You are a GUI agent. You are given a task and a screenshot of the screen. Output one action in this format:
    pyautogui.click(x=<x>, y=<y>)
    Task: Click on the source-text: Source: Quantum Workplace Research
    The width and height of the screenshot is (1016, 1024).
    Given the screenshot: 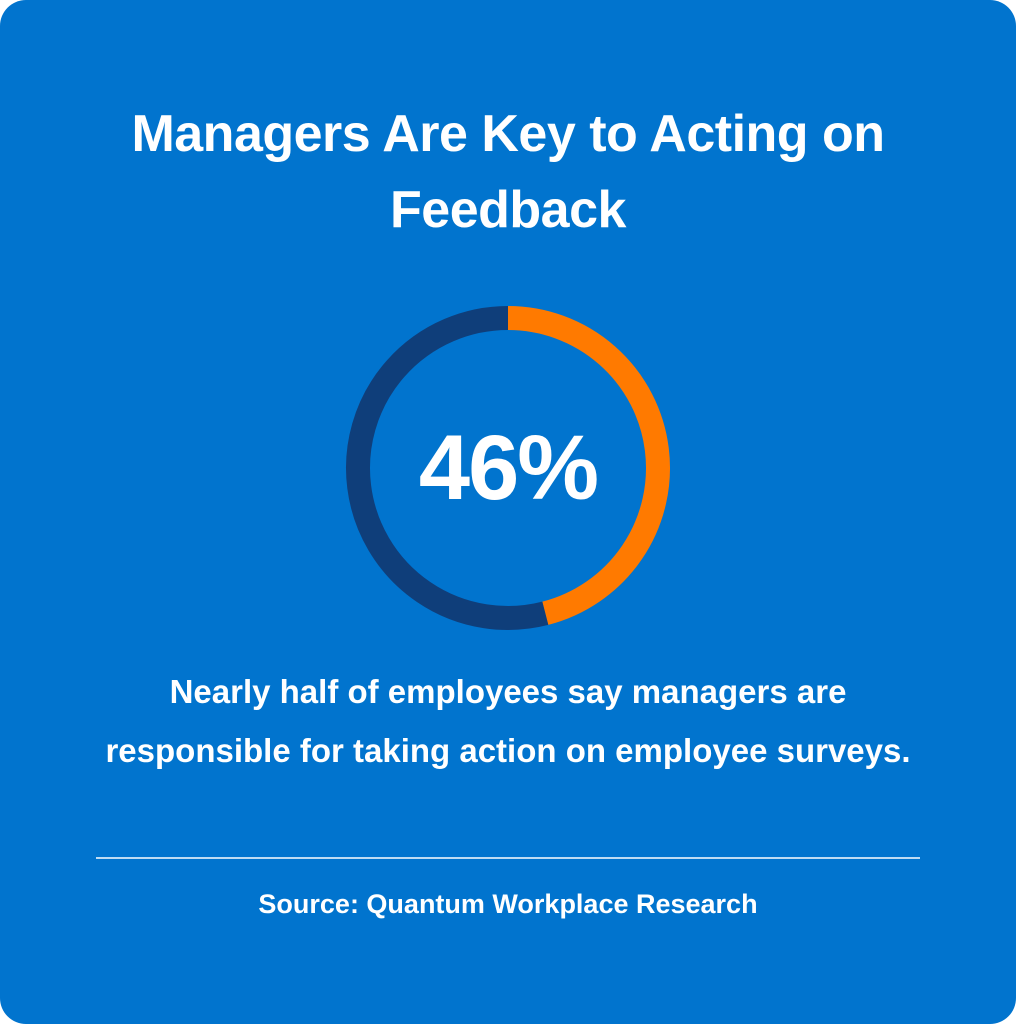 What is the action you would take?
    pyautogui.click(x=508, y=904)
    